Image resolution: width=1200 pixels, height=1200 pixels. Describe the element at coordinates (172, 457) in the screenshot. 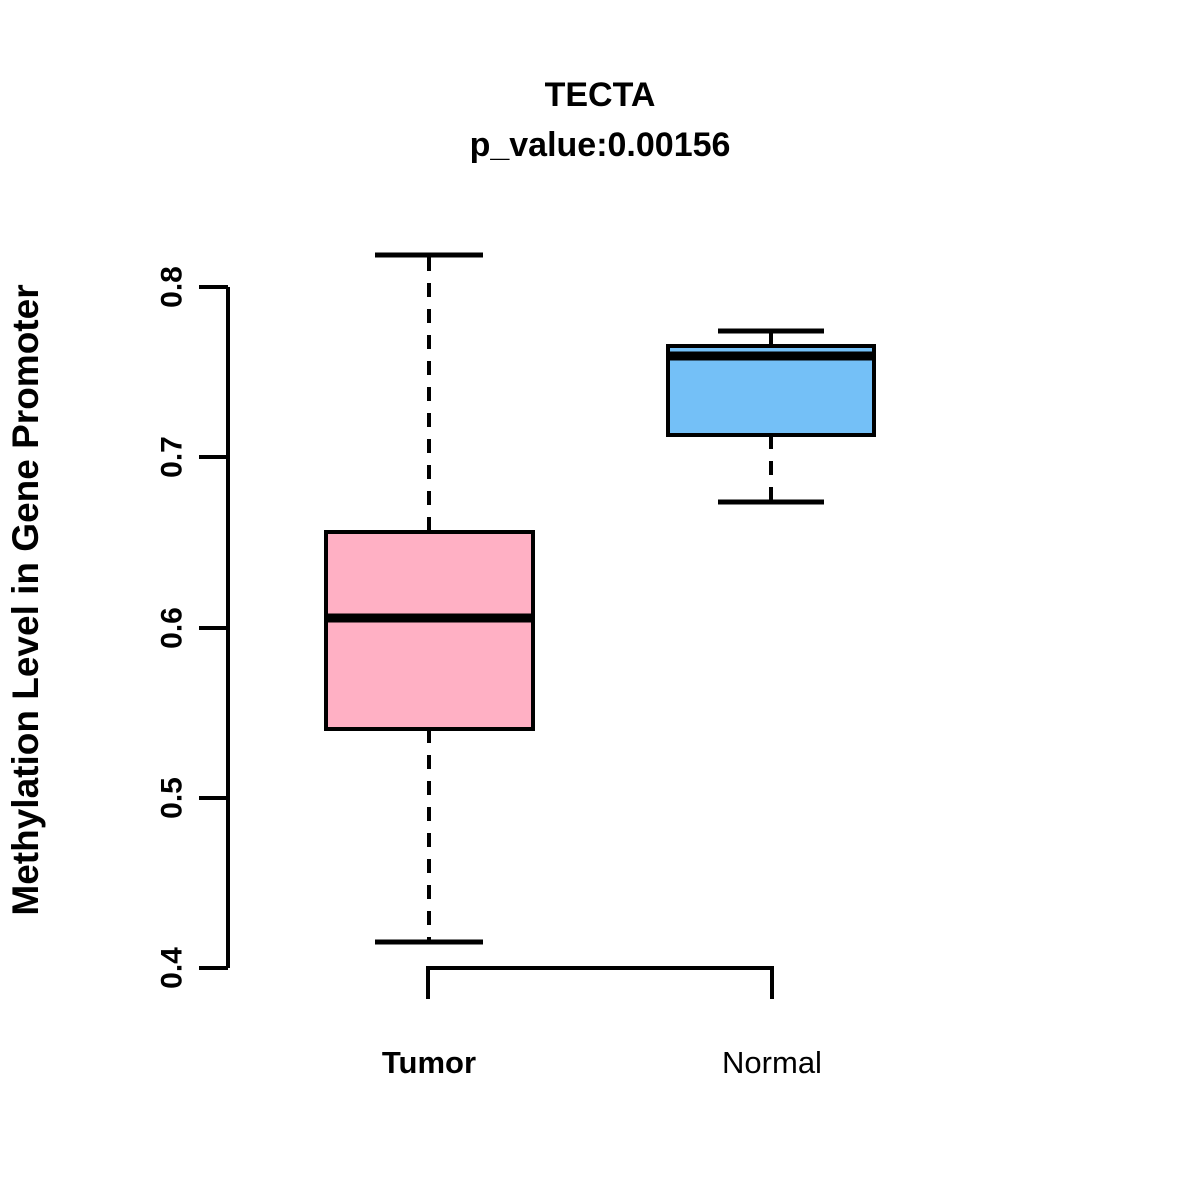

I see `y-tick-label-0.7: 0.7` at that location.